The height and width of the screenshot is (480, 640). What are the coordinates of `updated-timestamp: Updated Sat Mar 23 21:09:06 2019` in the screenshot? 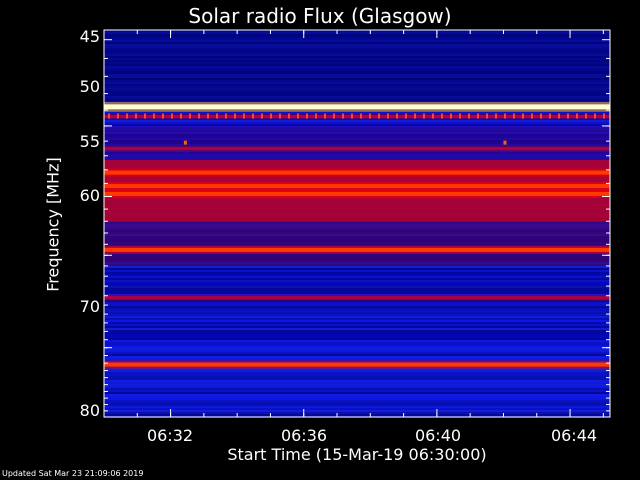 It's located at (73, 473).